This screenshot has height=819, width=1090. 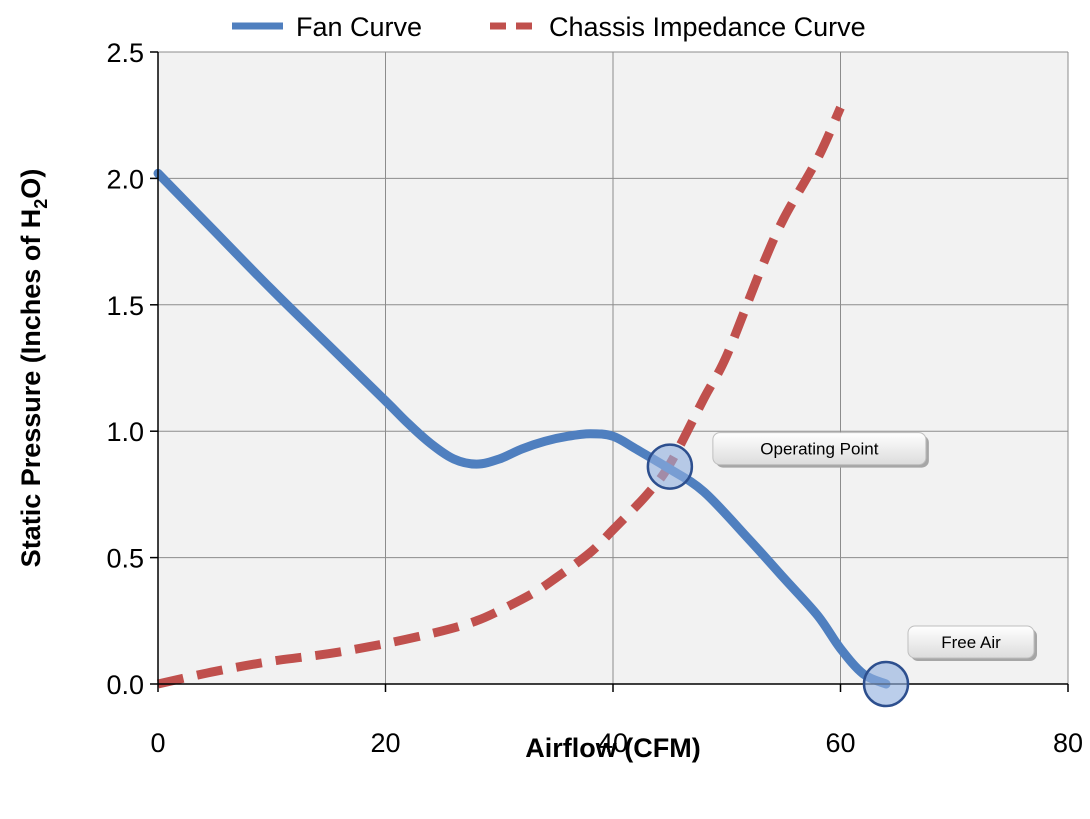 What do you see at coordinates (31, 388) in the screenshot?
I see `y-axis-title-prefix: Static Pressure (Inches of H` at bounding box center [31, 388].